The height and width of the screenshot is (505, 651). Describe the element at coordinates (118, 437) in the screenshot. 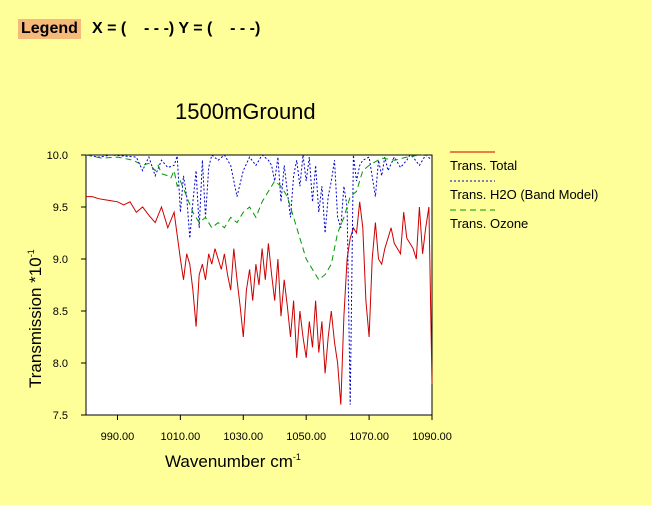

I see `x-tick-label: 990.00` at that location.